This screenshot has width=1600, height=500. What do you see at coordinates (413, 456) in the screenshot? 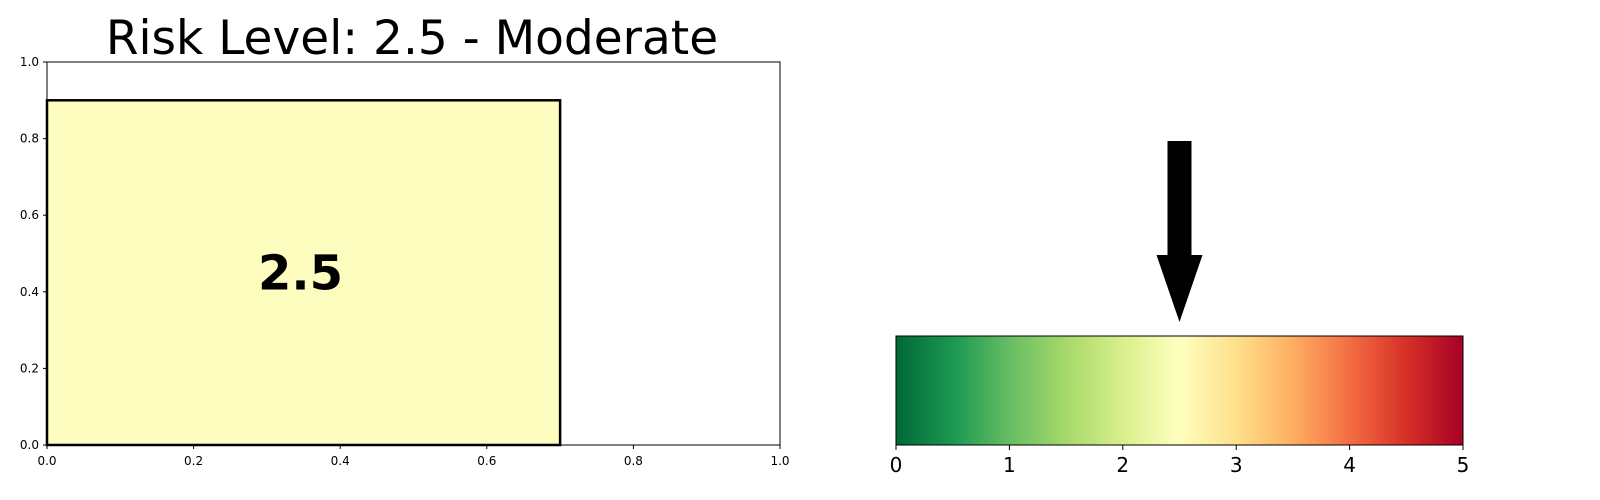
I see `x-axis-ticks: 0.0 0.2 0.4 0.6 0.8 1.0` at bounding box center [413, 456].